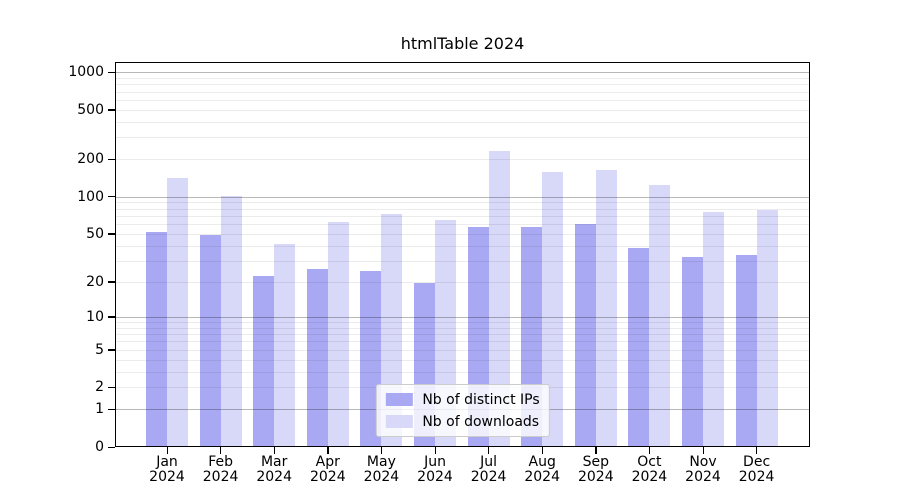 This screenshot has width=900, height=500. Describe the element at coordinates (221, 450) in the screenshot. I see `x-tick-feb` at that location.